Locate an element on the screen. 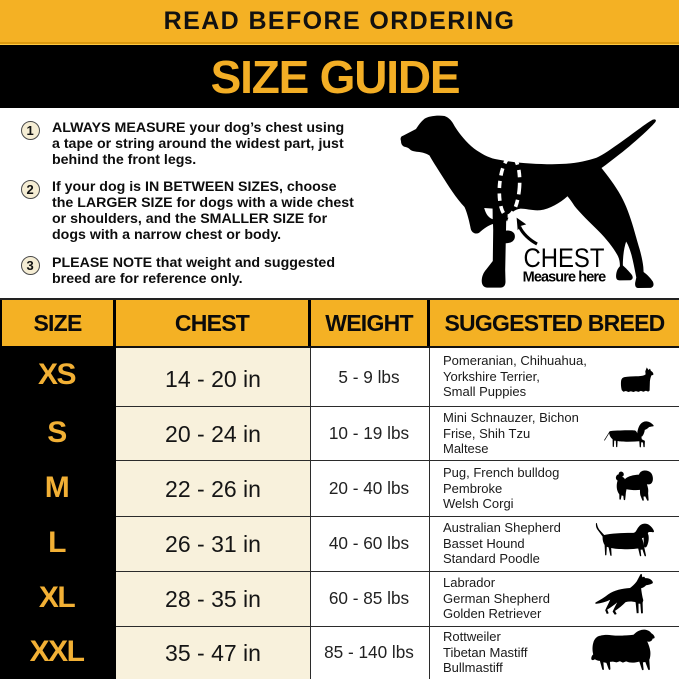 The height and width of the screenshot is (679, 679). svg-text: Measure here is located at coordinates (565, 278).